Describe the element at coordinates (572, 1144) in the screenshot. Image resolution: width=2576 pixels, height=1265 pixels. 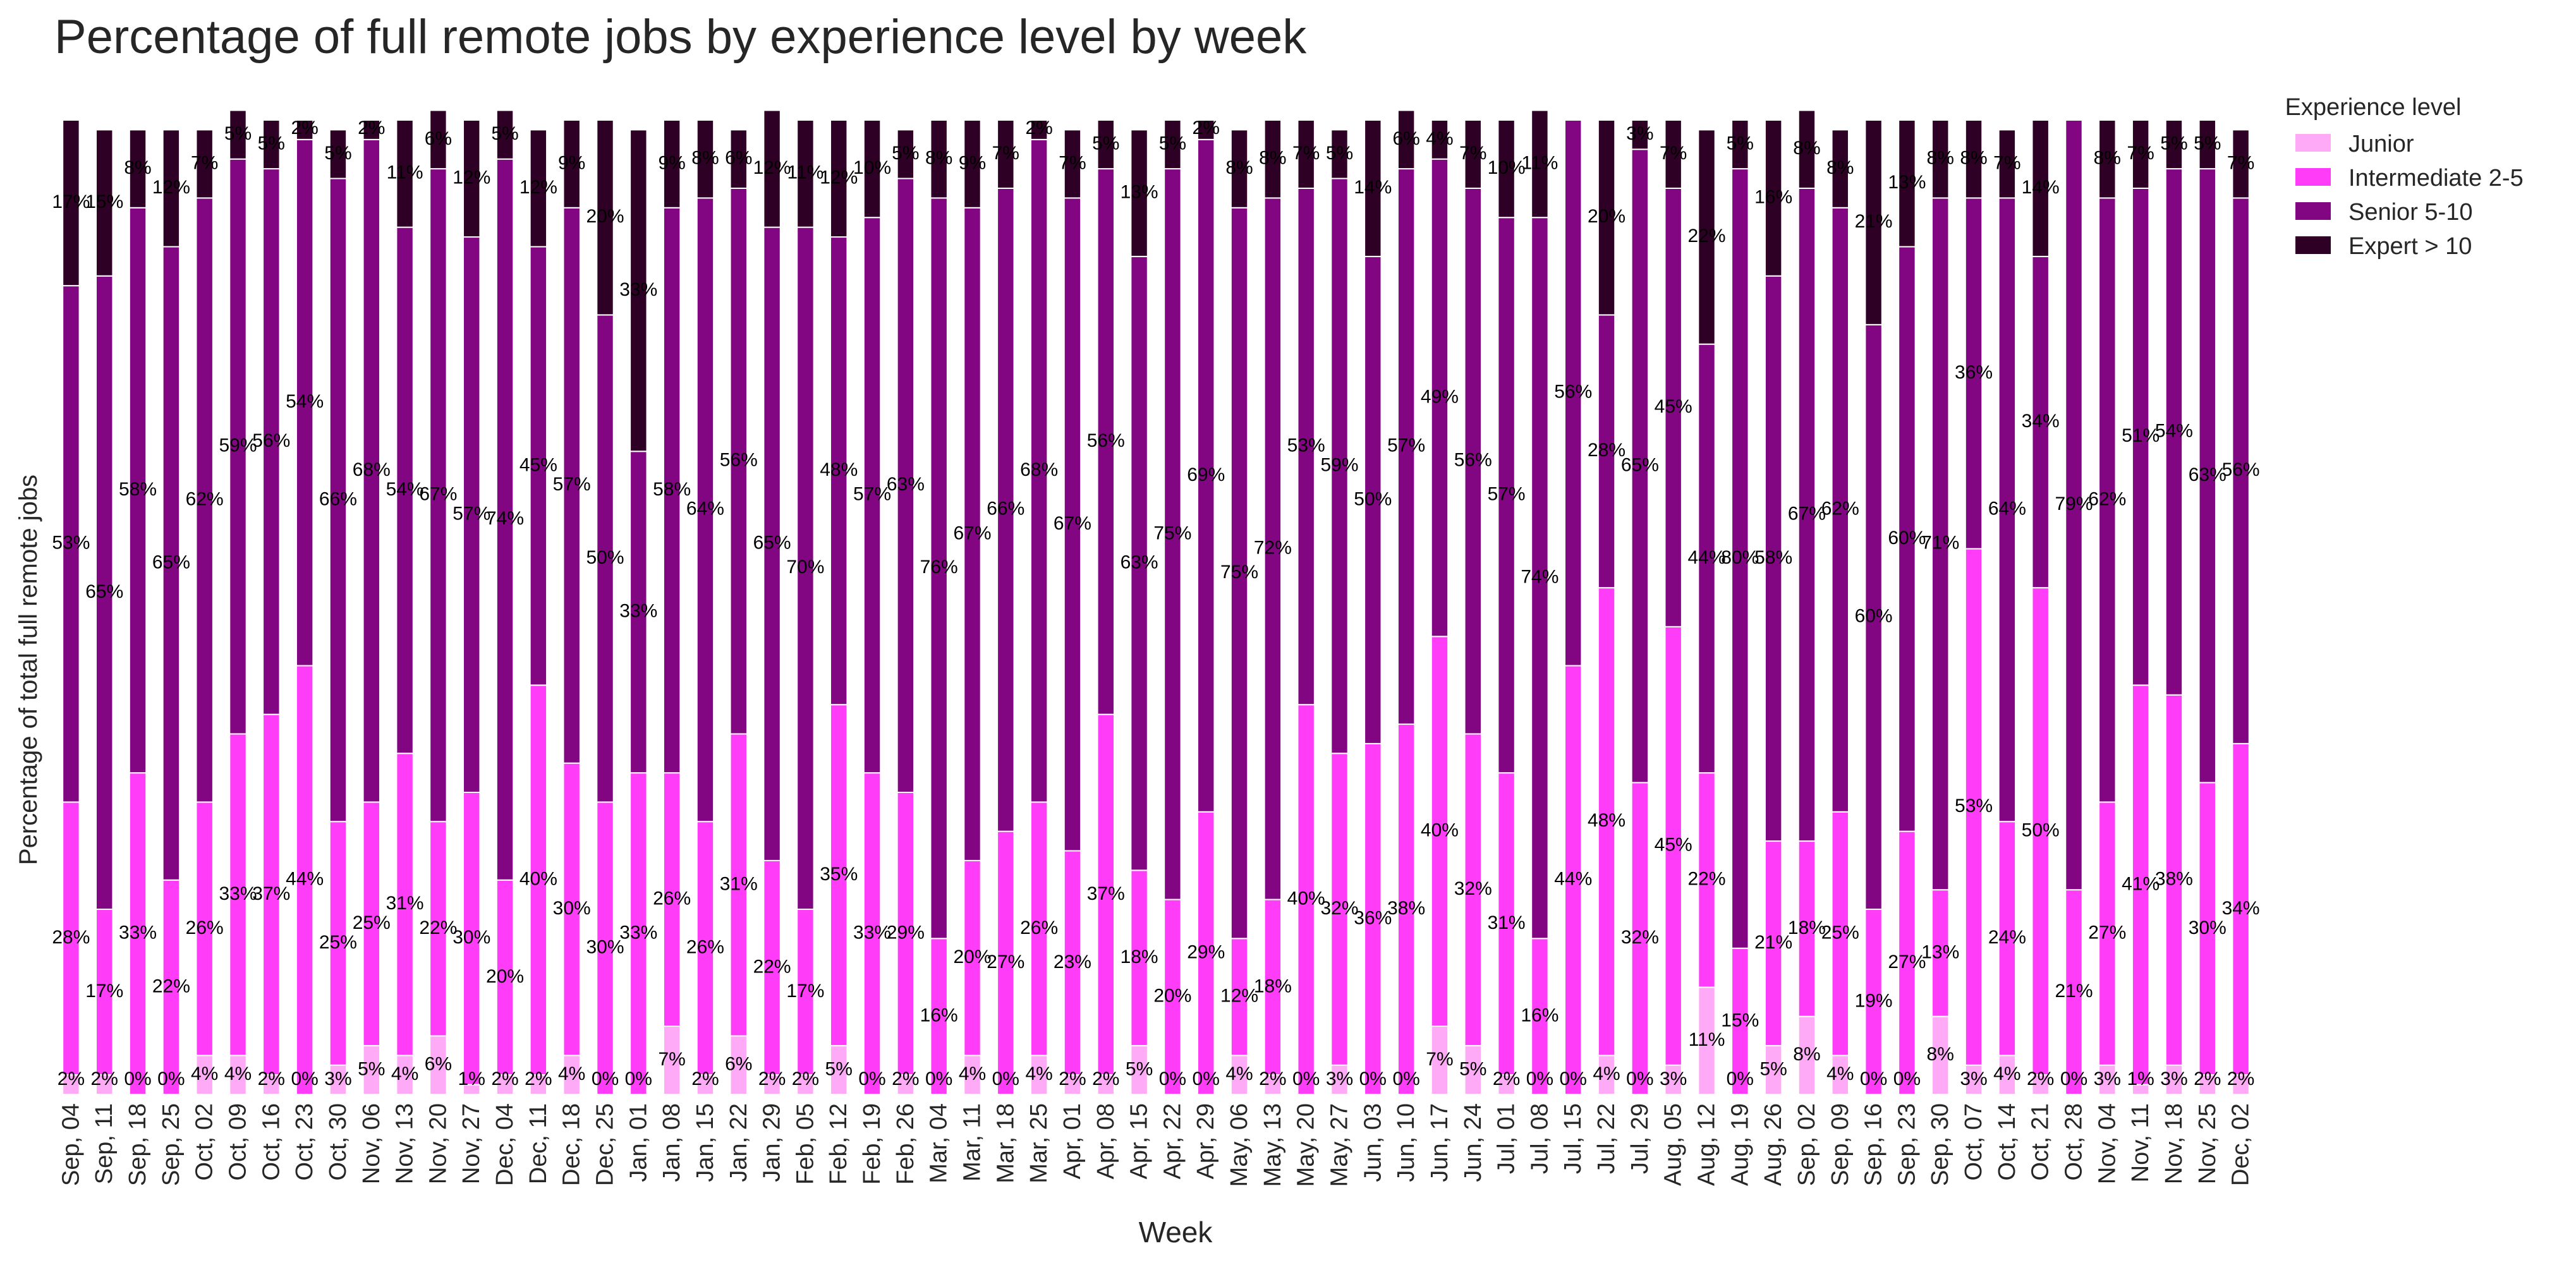
I see `x-tick-label: Dec, 18` at that location.